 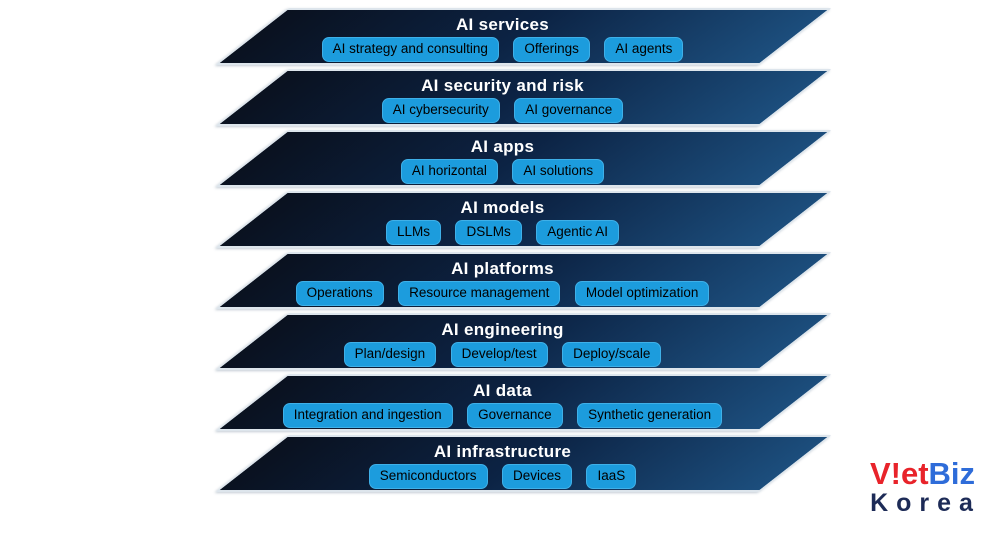 I want to click on pill-ai-strategy-and-consulting: AI strategy and consulting, so click(x=410, y=49).